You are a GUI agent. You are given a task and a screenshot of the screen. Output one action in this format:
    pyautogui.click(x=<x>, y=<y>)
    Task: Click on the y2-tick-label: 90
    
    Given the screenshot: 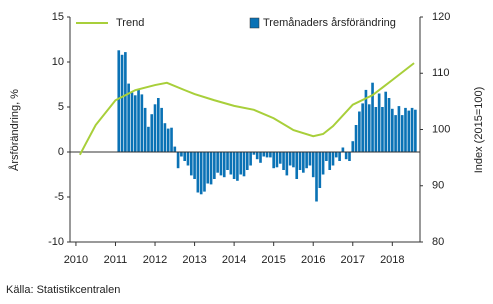 What is the action you would take?
    pyautogui.click(x=438, y=186)
    